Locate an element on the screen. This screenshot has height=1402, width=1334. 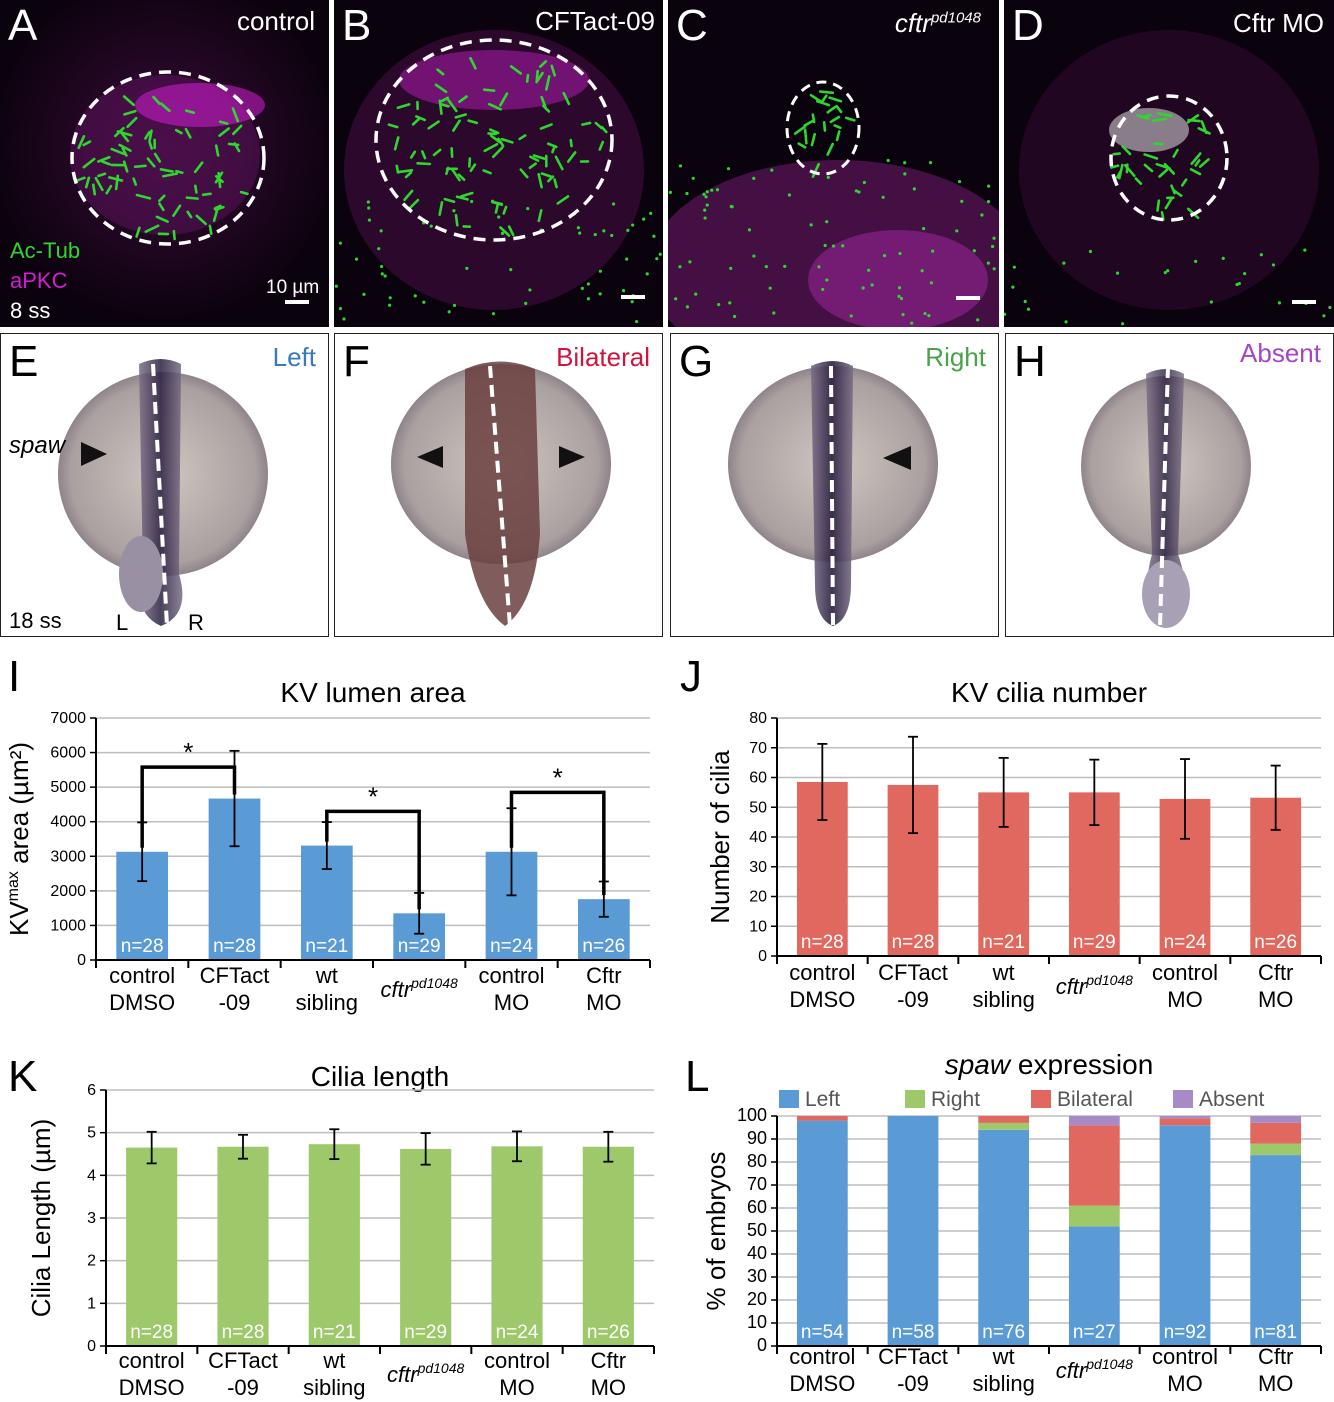
embryo-panel-g: G Right is located at coordinates (834, 485).